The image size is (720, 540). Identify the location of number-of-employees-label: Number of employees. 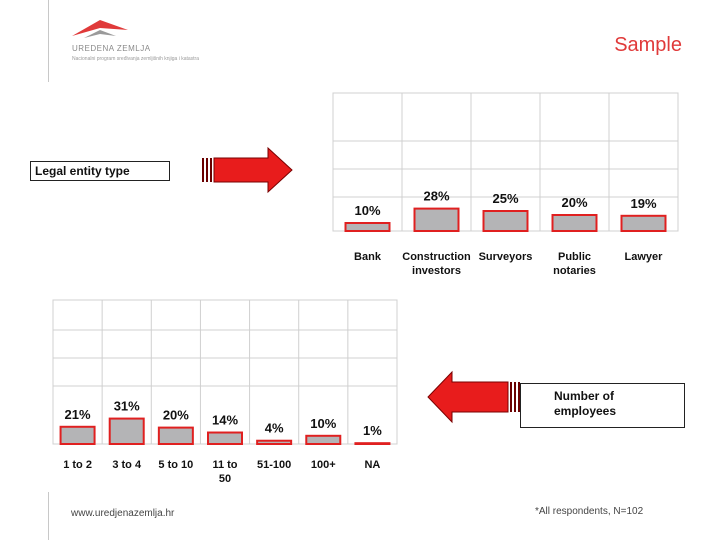
(602, 405).